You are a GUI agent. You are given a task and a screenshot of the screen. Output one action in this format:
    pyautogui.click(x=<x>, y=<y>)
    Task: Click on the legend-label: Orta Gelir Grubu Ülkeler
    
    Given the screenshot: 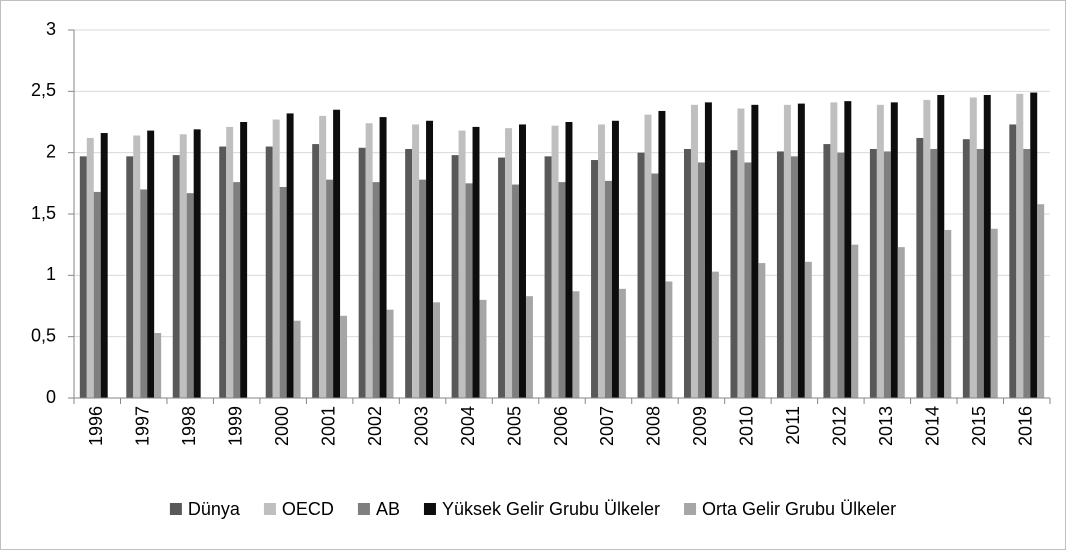 What is the action you would take?
    pyautogui.click(x=799, y=509)
    